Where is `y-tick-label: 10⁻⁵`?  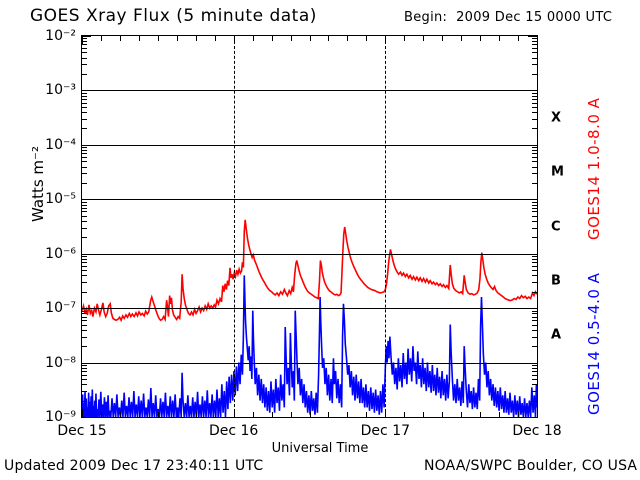
y-tick-label: 10⁻⁵ is located at coordinates (60, 199).